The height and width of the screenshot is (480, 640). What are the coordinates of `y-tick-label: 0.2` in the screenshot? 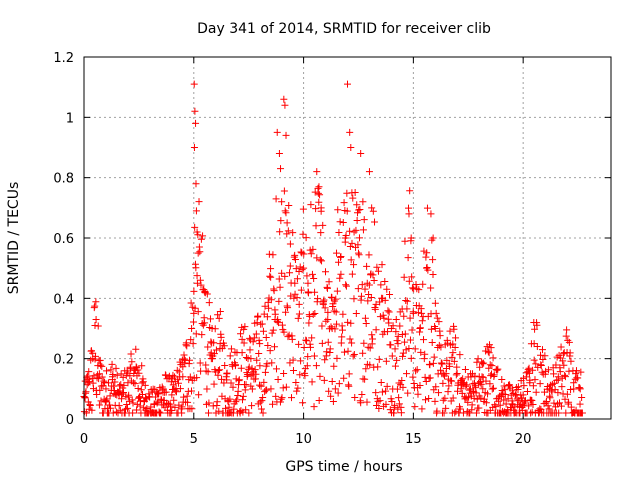 It's located at (63, 360).